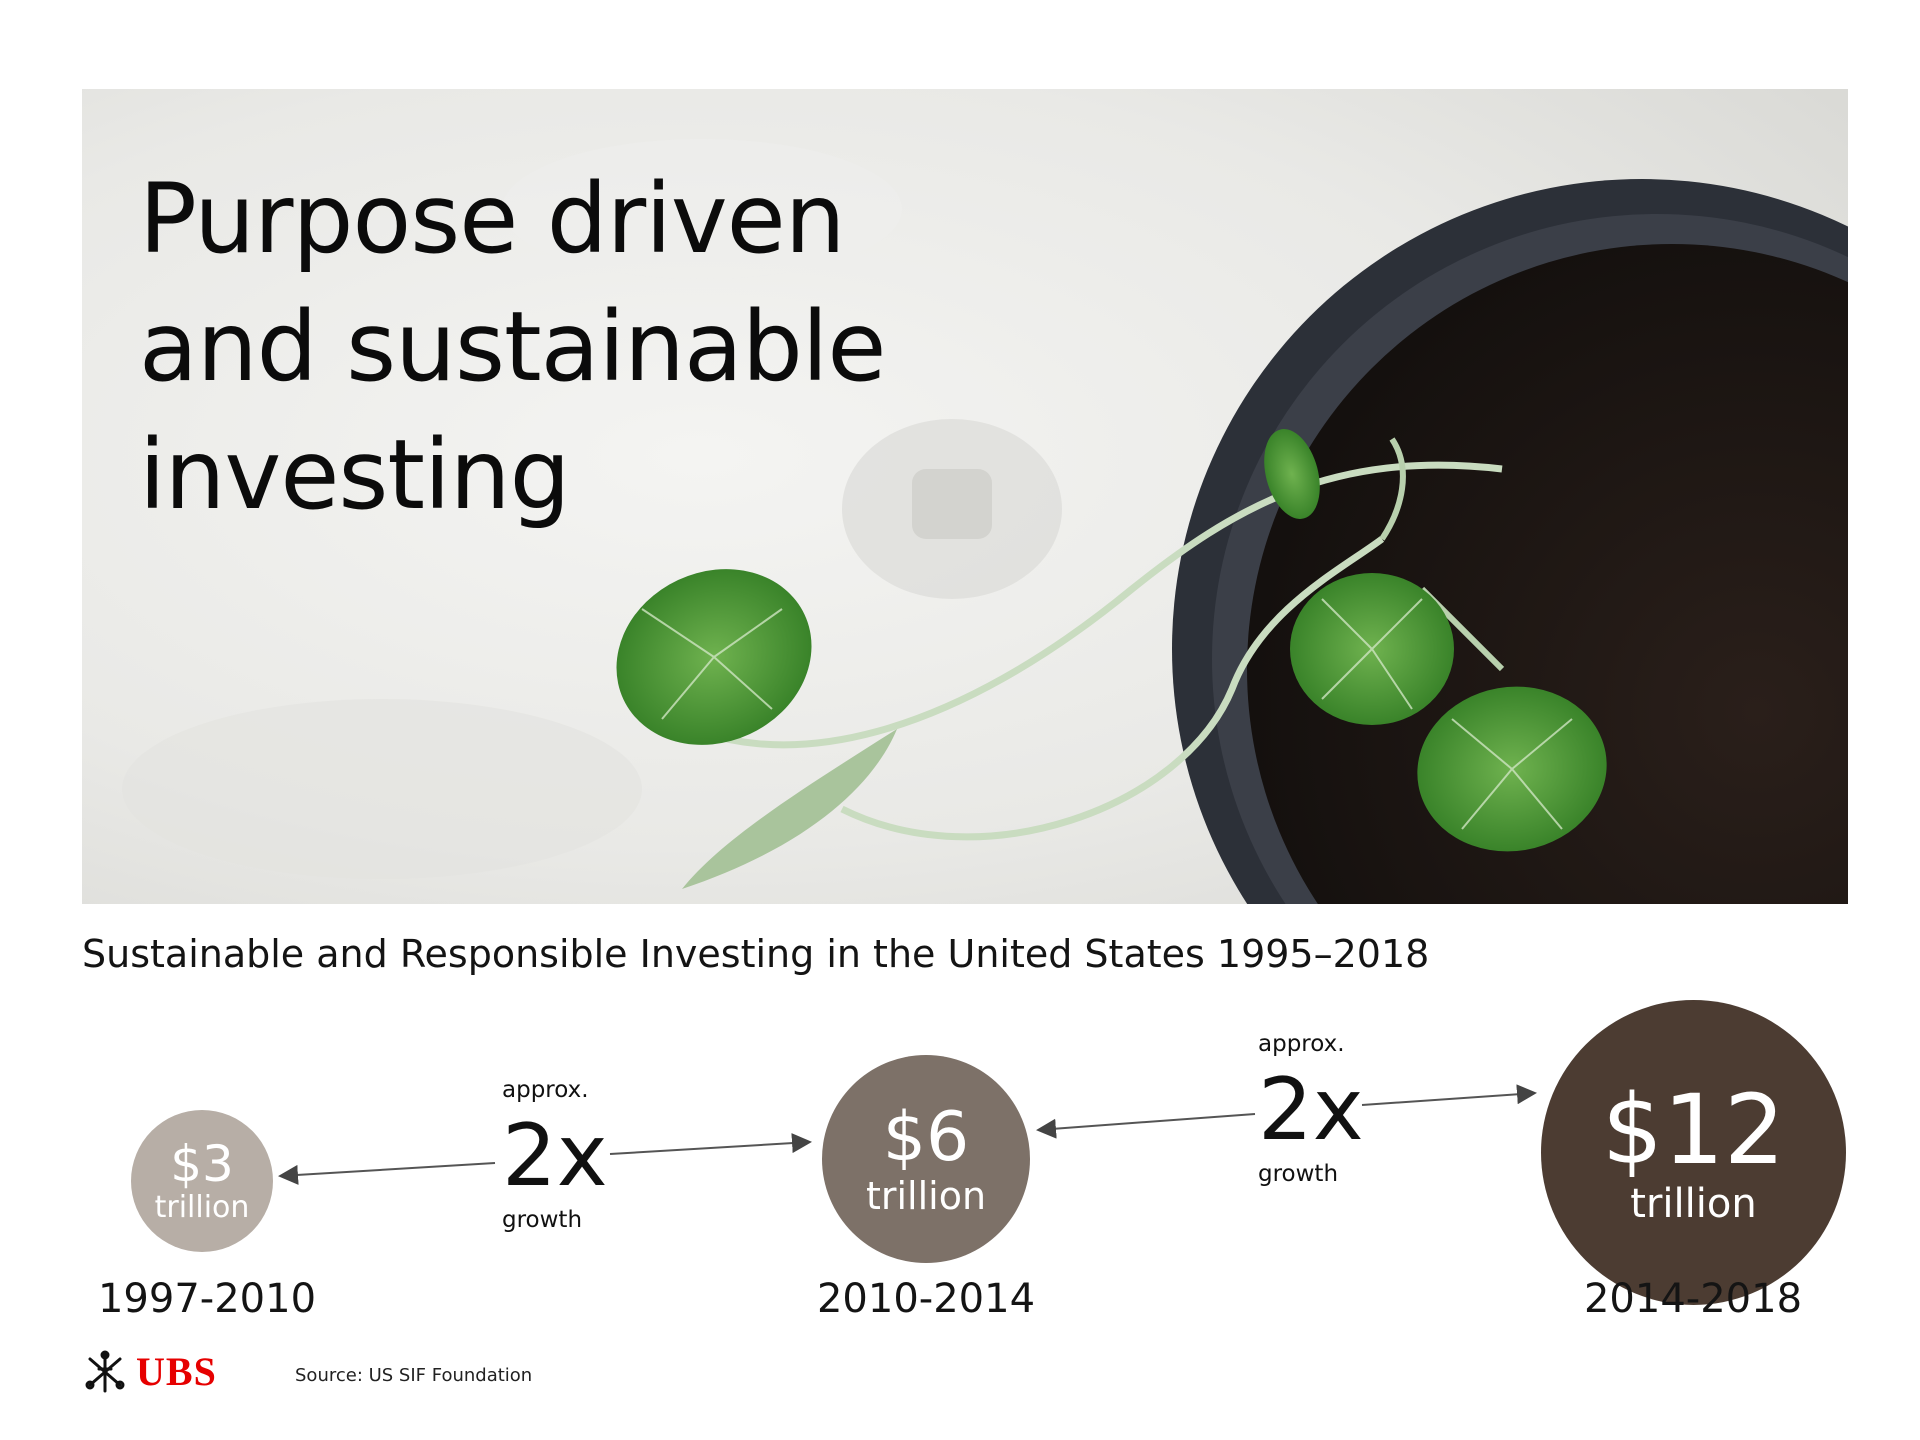  I want to click on amount-label: $6, so click(926, 1137).